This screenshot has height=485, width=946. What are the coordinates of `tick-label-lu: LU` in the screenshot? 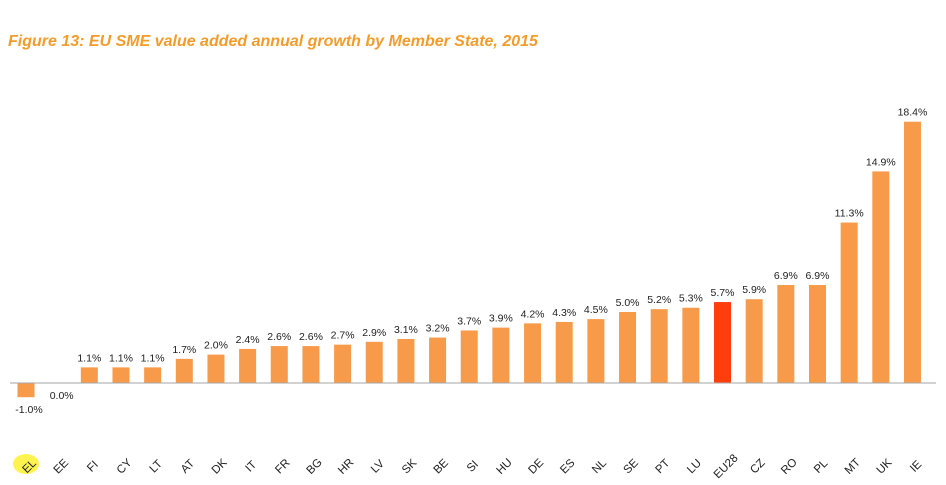 It's located at (694, 466).